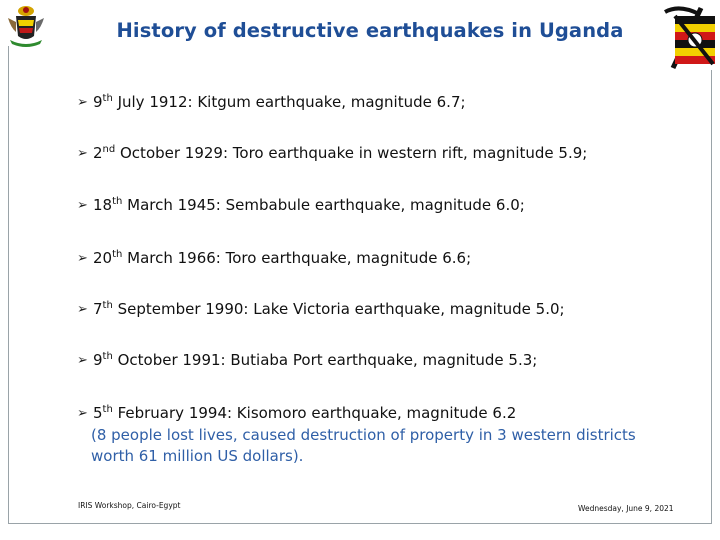  Describe the element at coordinates (197, 456) in the screenshot. I see `note-line-2: worth 61 million US dollars).` at that location.